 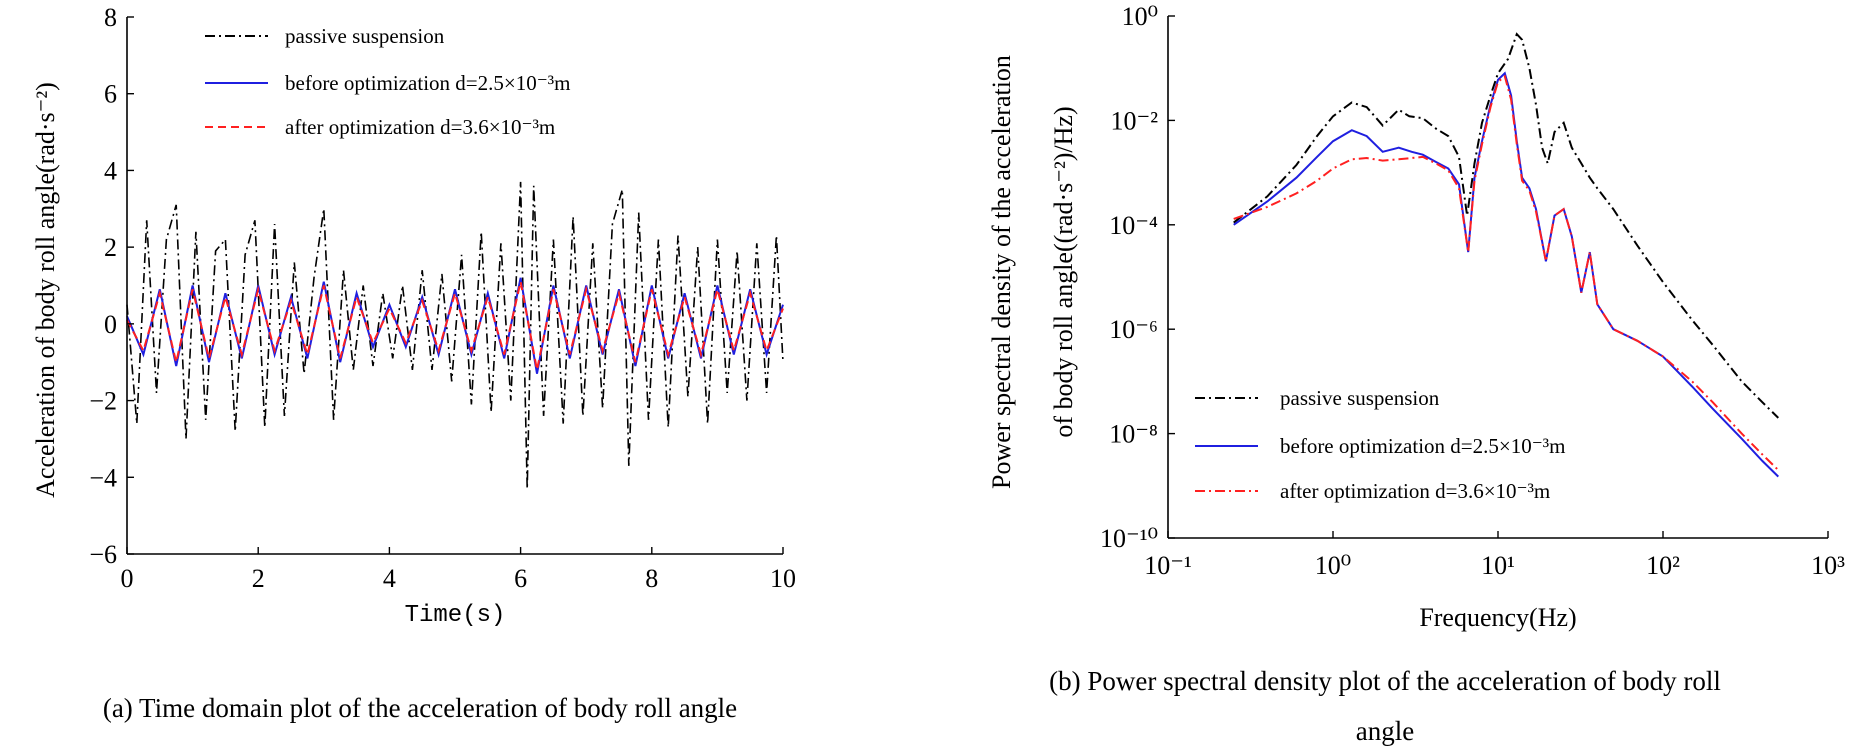 I want to click on psd-x-tick-label: 10⁻¹, so click(x=1168, y=565).